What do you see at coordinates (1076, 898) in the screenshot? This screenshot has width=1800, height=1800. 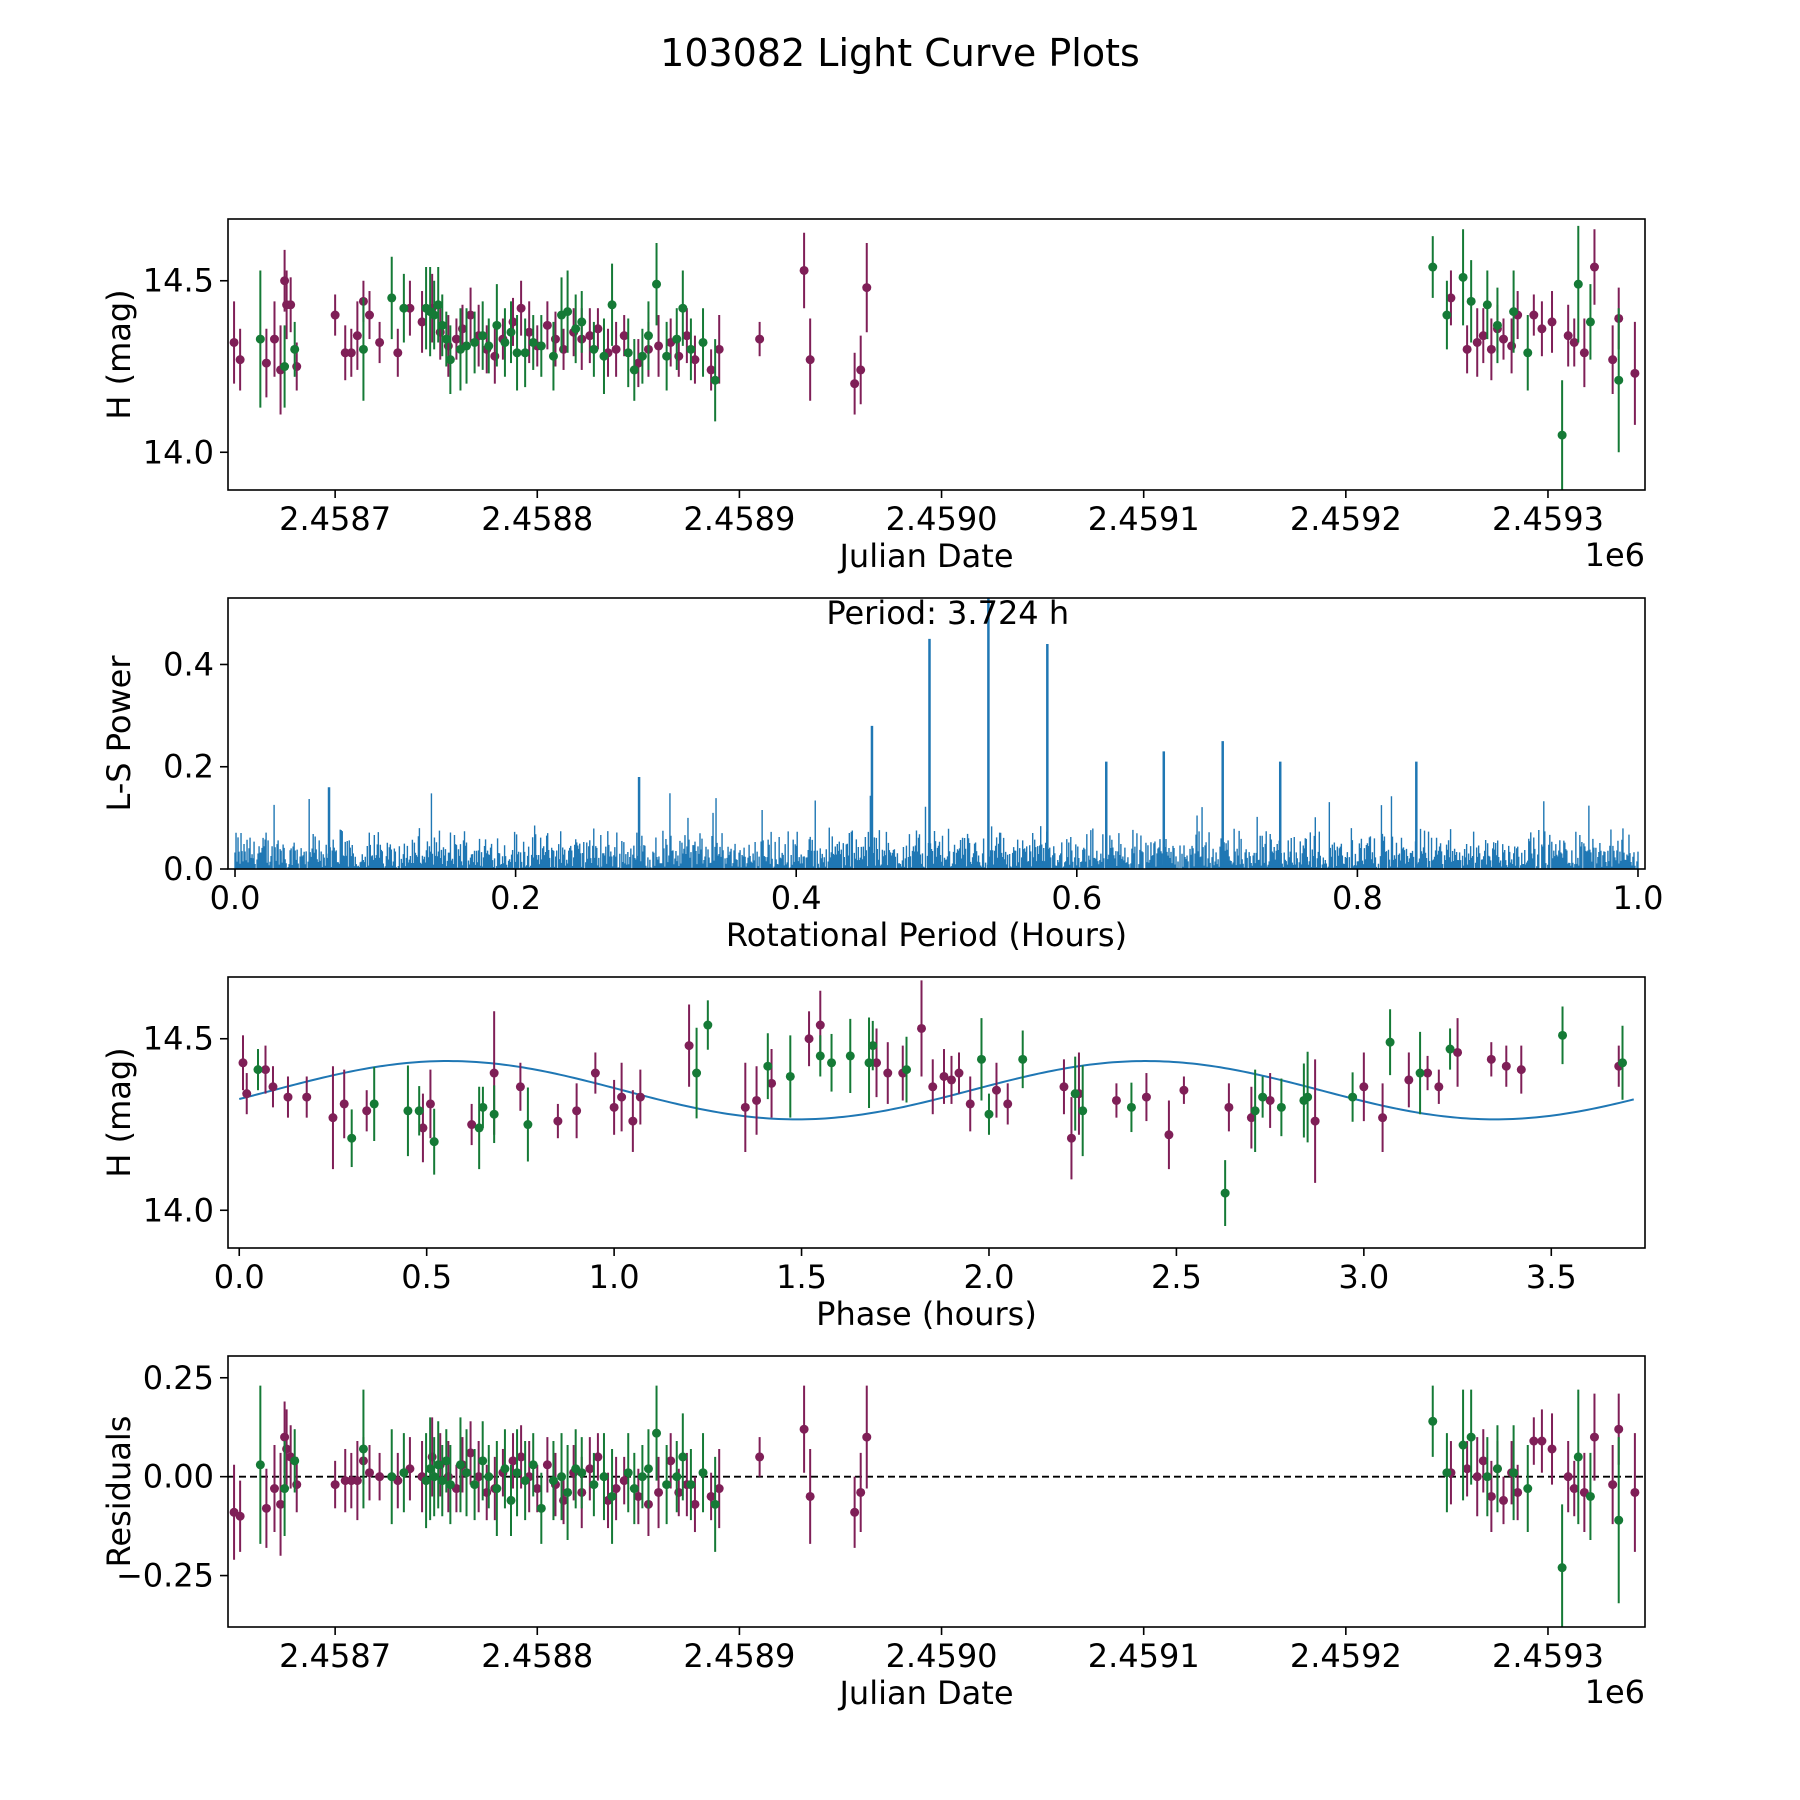 I see `x-tick-label: 0.6` at bounding box center [1076, 898].